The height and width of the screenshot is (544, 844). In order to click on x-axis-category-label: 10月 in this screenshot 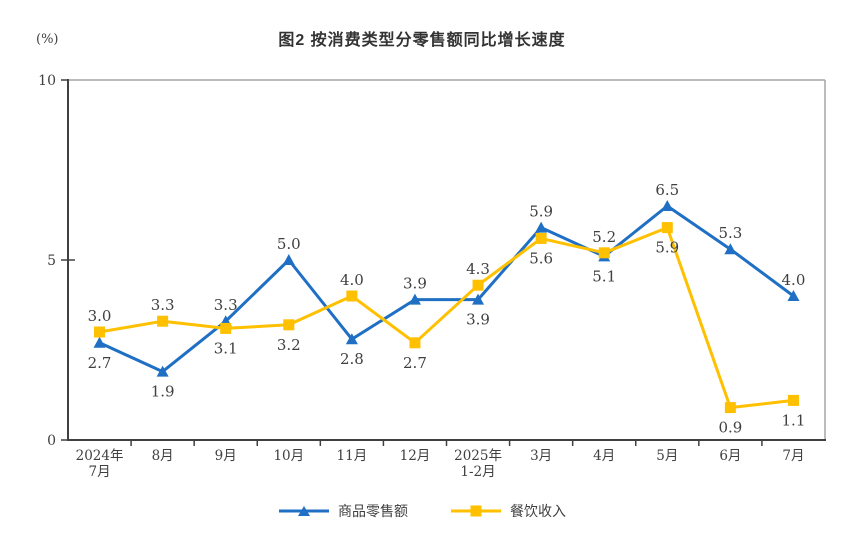, I will do `click(288, 456)`.